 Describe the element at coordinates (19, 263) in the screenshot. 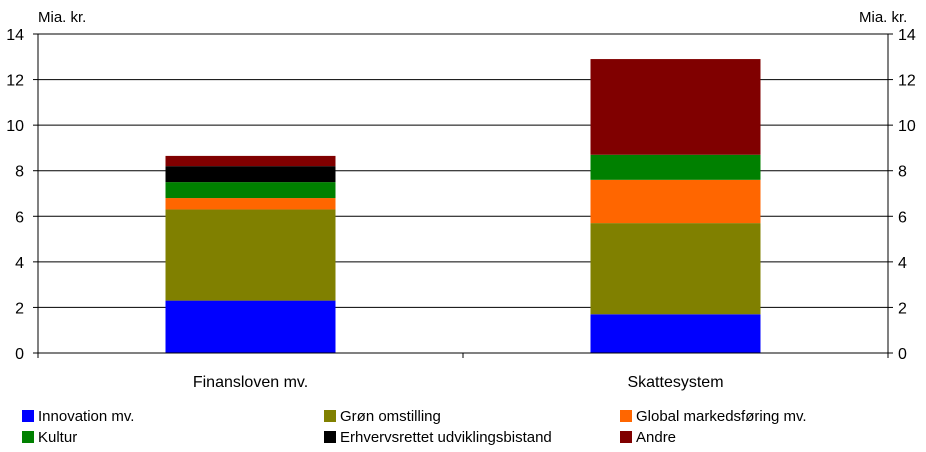

I see `y-tick-label-left: 4` at that location.